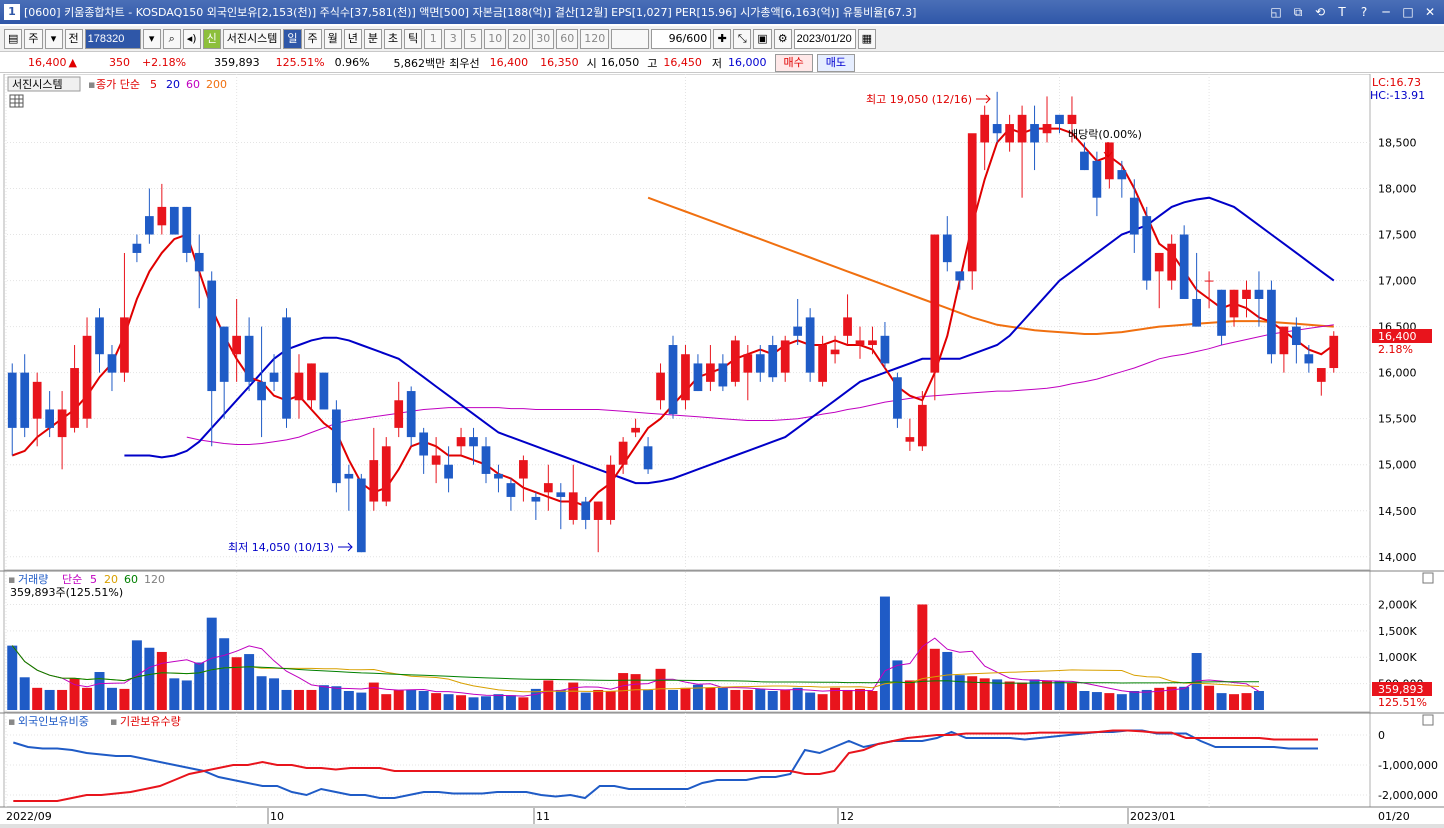 The height and width of the screenshot is (828, 1444). What do you see at coordinates (1276, 12) in the screenshot?
I see `layout-icon: ◱` at bounding box center [1276, 12].